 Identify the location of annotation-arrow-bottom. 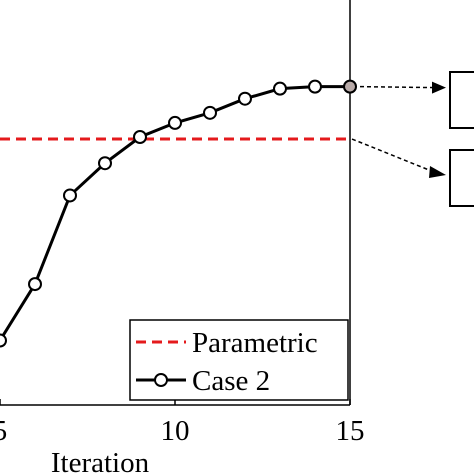
(393, 155).